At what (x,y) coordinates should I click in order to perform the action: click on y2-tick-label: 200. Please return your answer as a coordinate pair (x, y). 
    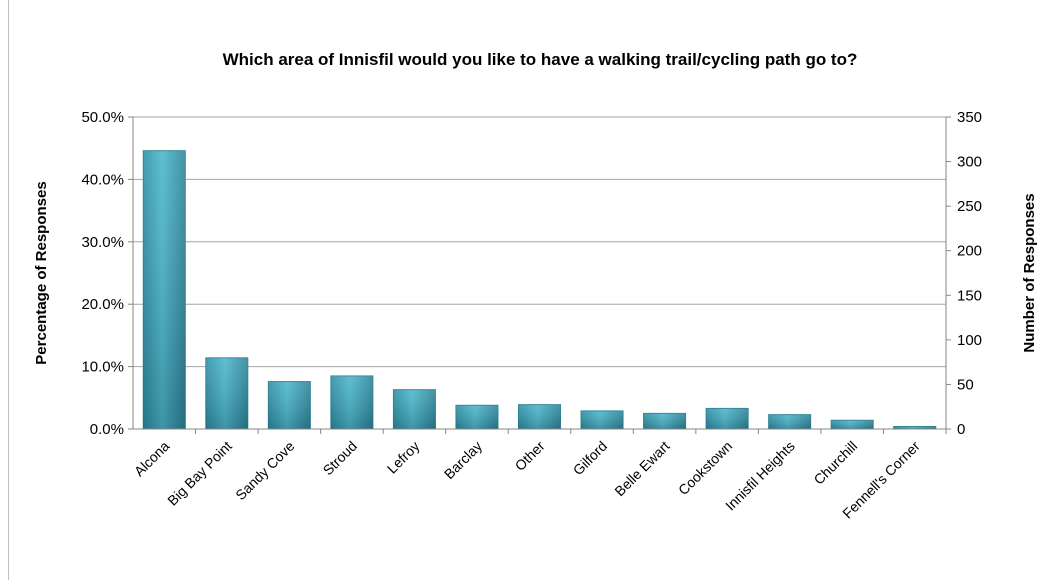
    Looking at the image, I should click on (969, 251).